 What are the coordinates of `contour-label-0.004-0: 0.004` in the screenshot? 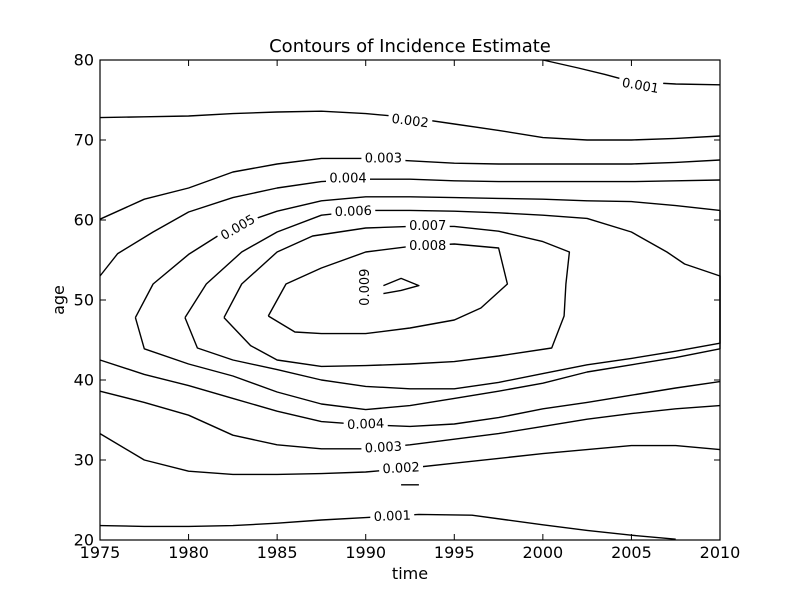 It's located at (347, 179).